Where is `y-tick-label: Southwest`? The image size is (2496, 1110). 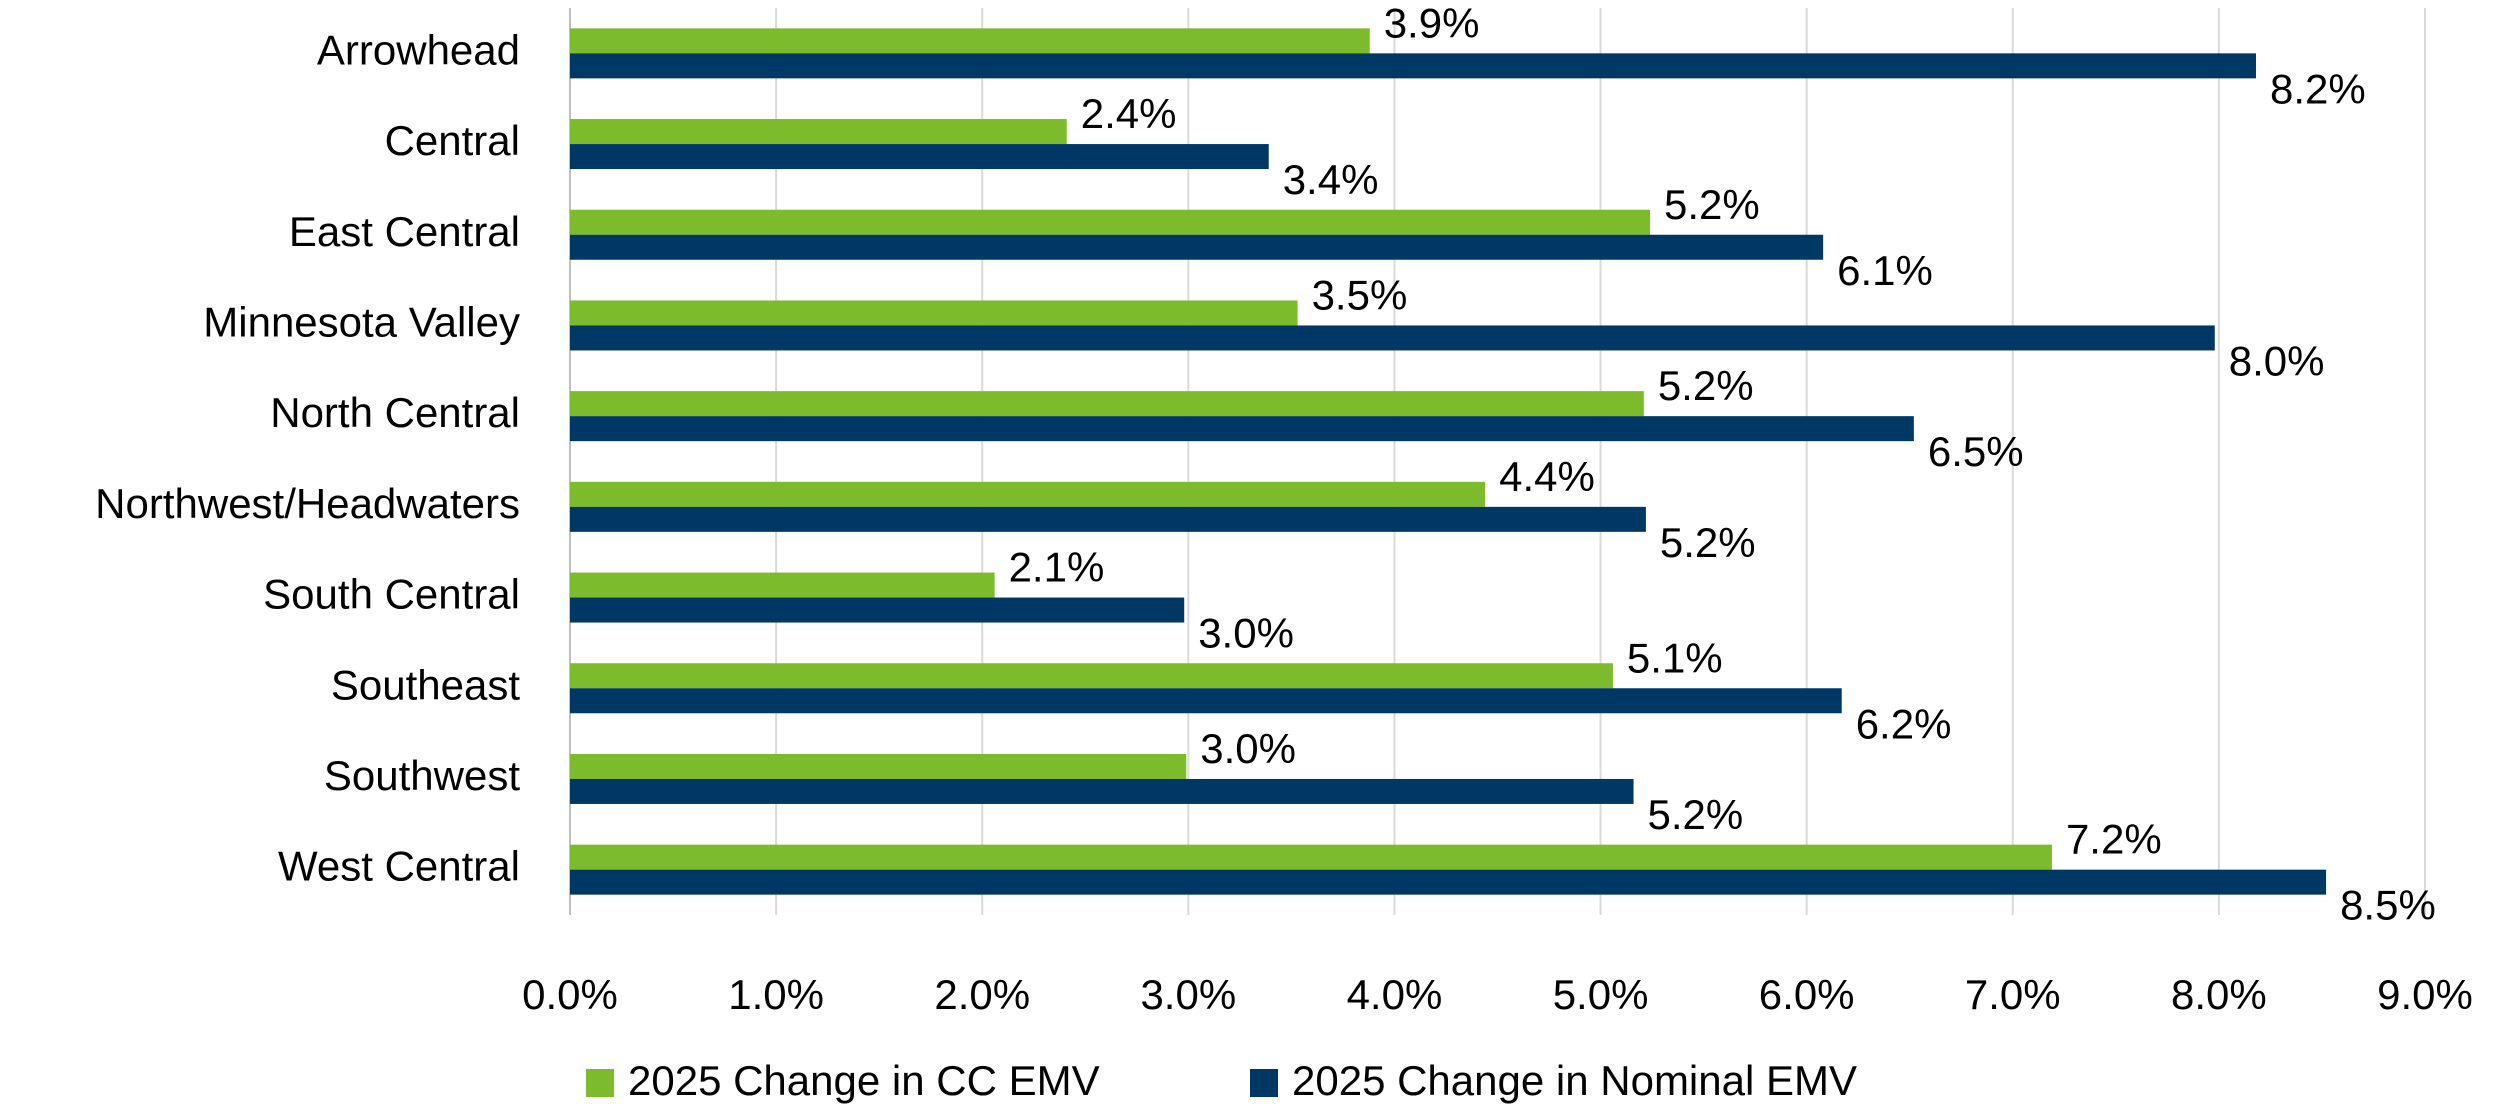
y-tick-label: Southwest is located at coordinates (422, 775).